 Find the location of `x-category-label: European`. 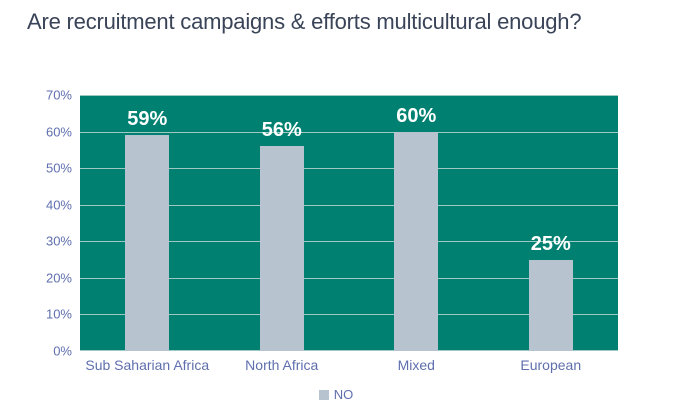

x-category-label: European is located at coordinates (551, 365).